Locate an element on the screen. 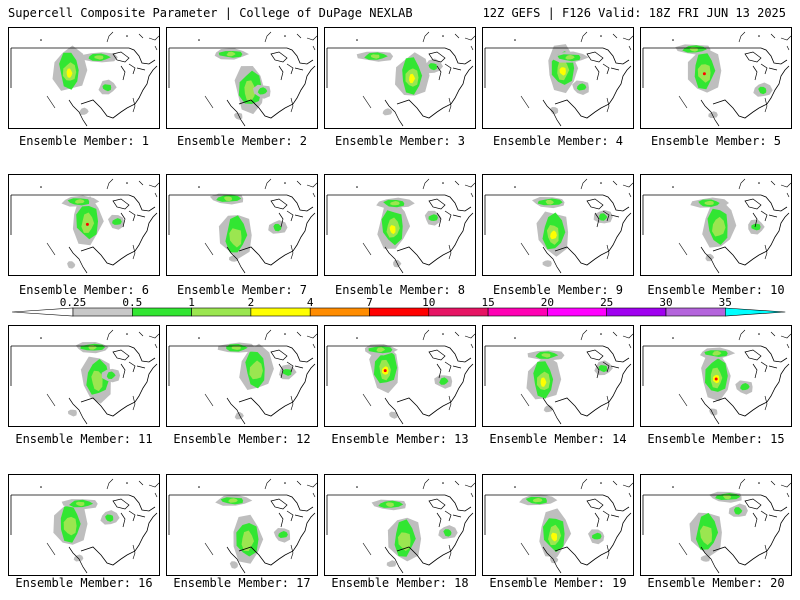 Image resolution: width=800 pixels, height=600 pixels. ensemble-member-label: Ensemble Member: 18 is located at coordinates (400, 583).